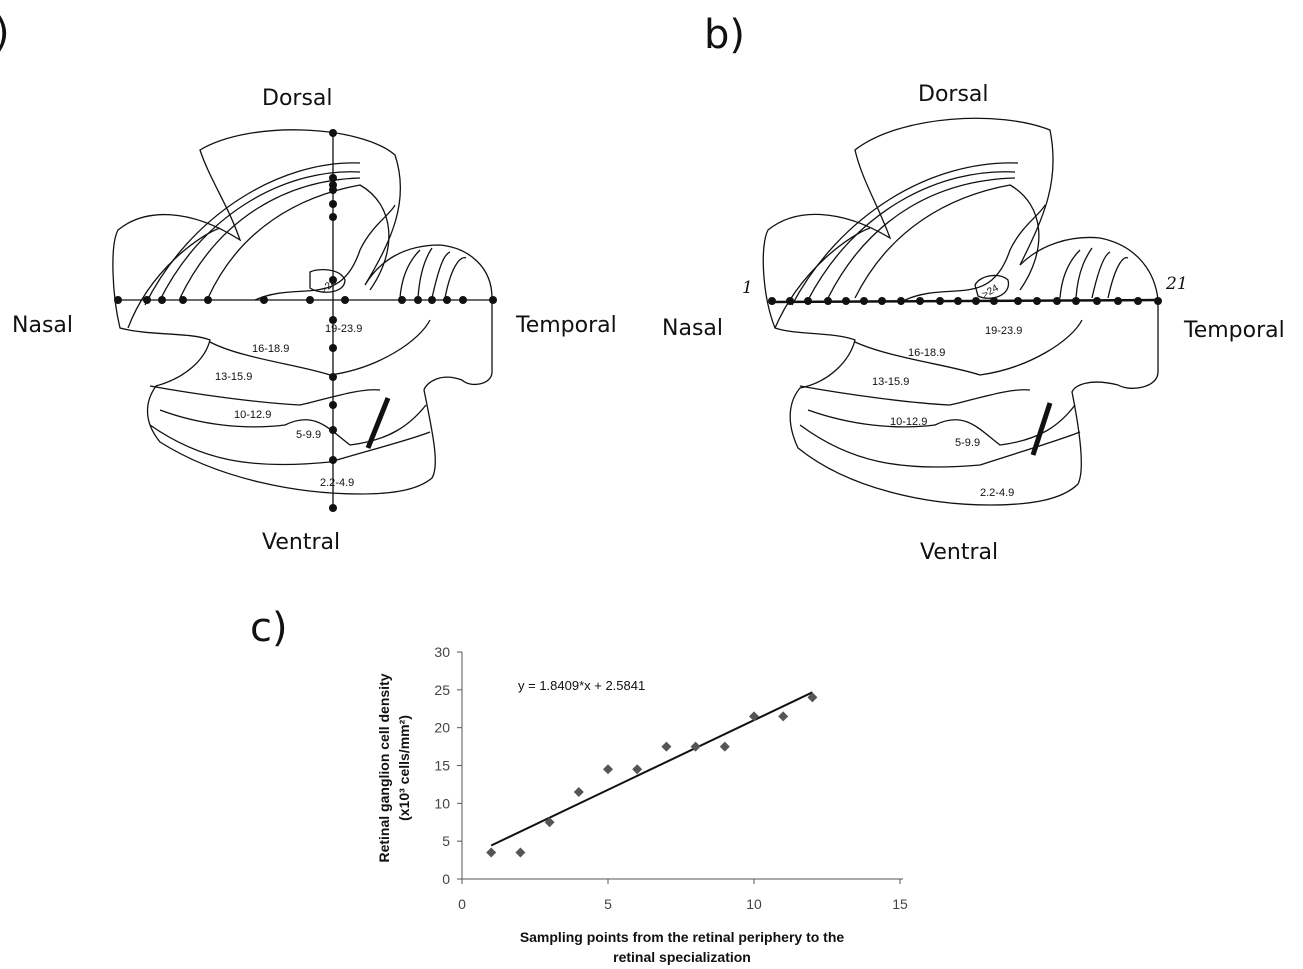  Describe the element at coordinates (442, 803) in the screenshot. I see `y-tick-label: 10` at that location.